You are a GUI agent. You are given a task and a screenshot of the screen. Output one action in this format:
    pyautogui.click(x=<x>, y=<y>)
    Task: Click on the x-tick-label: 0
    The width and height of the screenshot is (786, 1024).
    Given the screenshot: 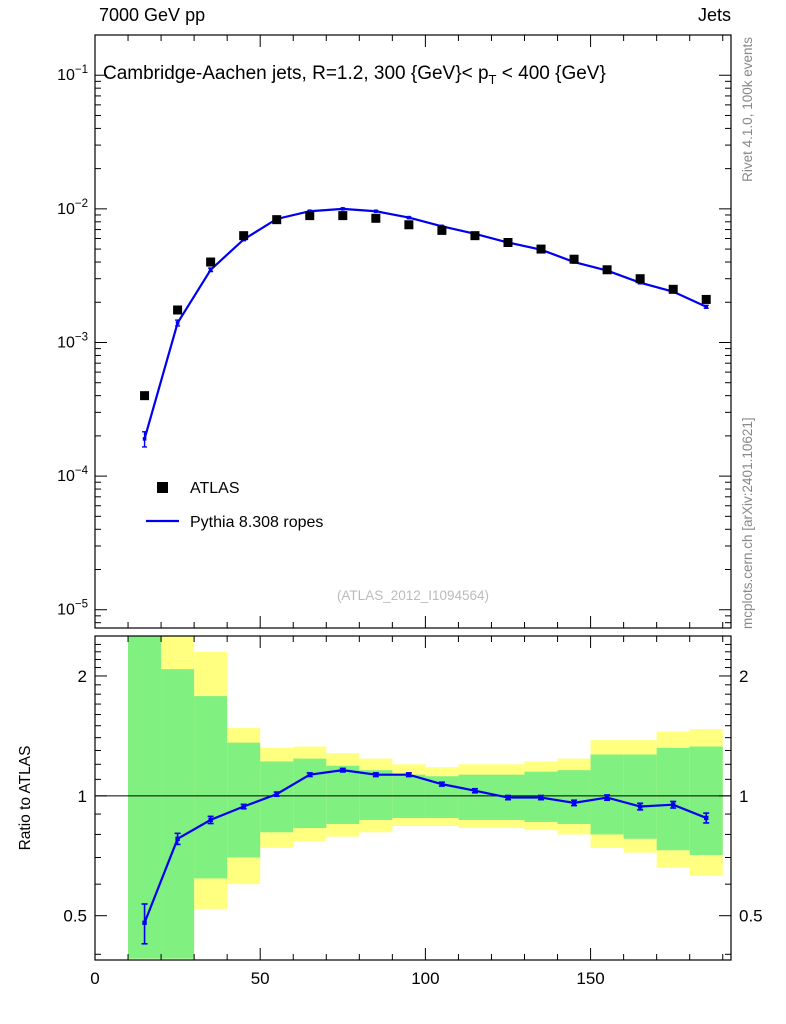 What is the action you would take?
    pyautogui.click(x=94, y=978)
    